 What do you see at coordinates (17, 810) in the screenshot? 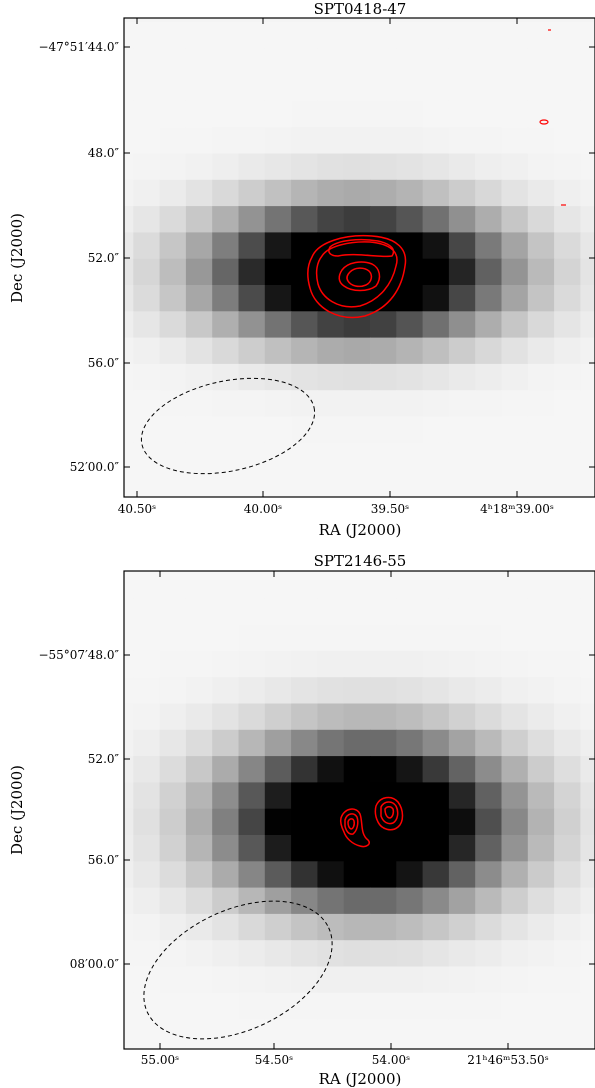
I see `panel-2-ylabel: Dec (J2000)` at bounding box center [17, 810].